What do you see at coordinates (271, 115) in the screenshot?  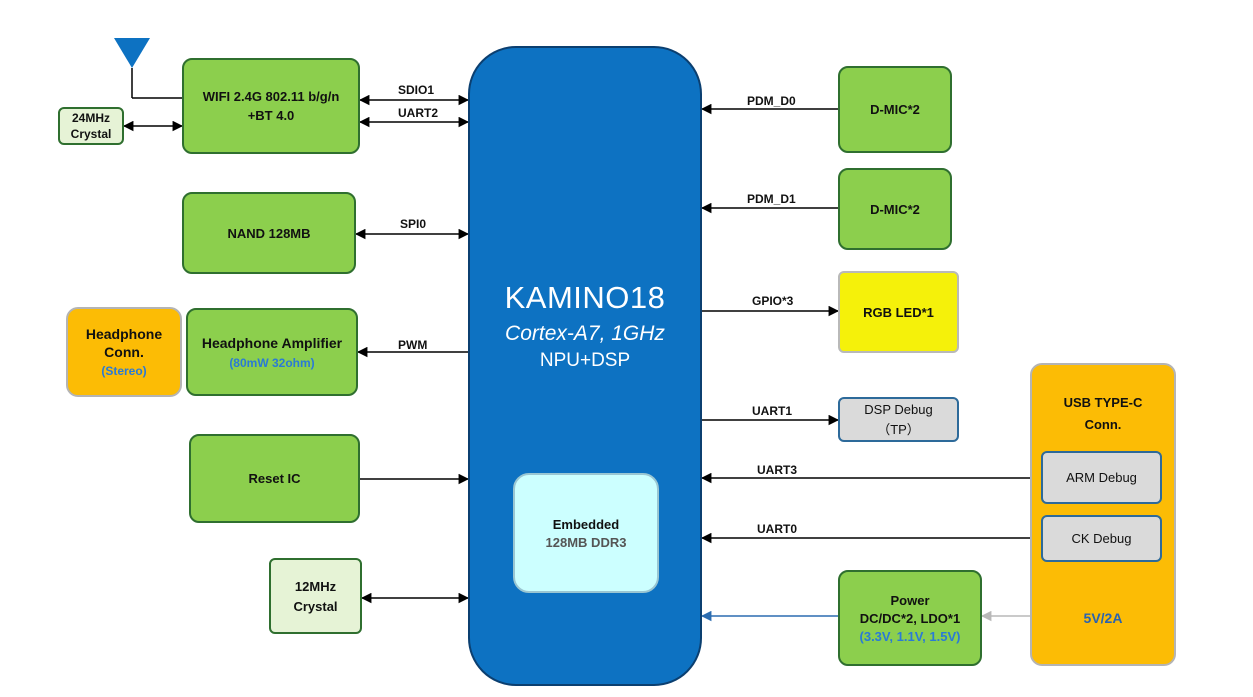 I see `wifi-label-line2: +BT 4.0` at bounding box center [271, 115].